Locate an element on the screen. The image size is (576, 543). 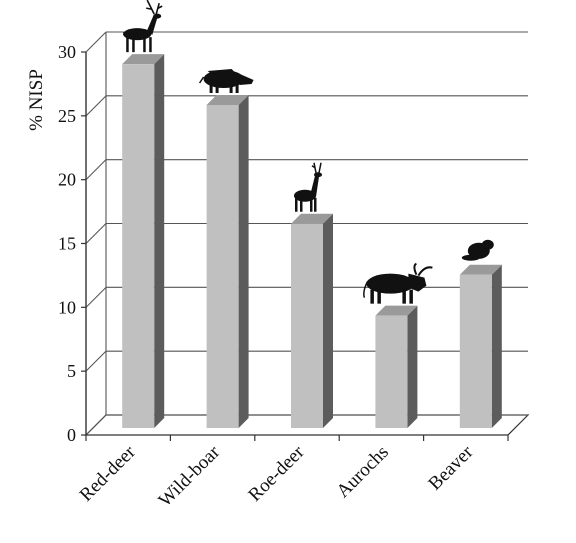
roe-deer-icon is located at coordinates (308, 187).